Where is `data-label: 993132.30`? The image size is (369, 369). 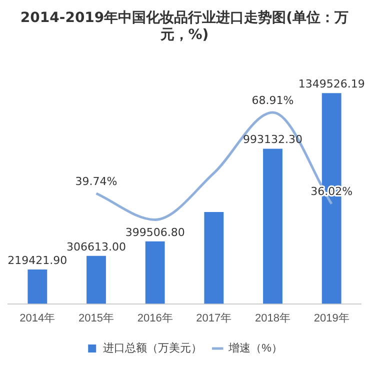 data-label: 993132.30 is located at coordinates (272, 139).